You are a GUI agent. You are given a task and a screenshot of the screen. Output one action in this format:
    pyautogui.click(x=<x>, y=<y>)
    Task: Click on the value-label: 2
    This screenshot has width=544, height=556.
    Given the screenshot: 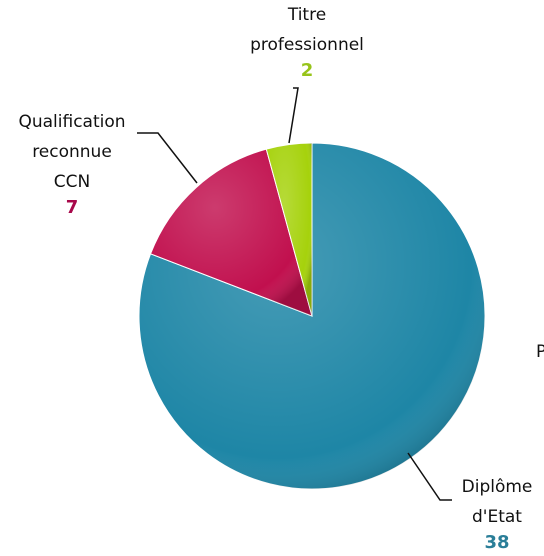 What is the action you would take?
    pyautogui.click(x=307, y=70)
    